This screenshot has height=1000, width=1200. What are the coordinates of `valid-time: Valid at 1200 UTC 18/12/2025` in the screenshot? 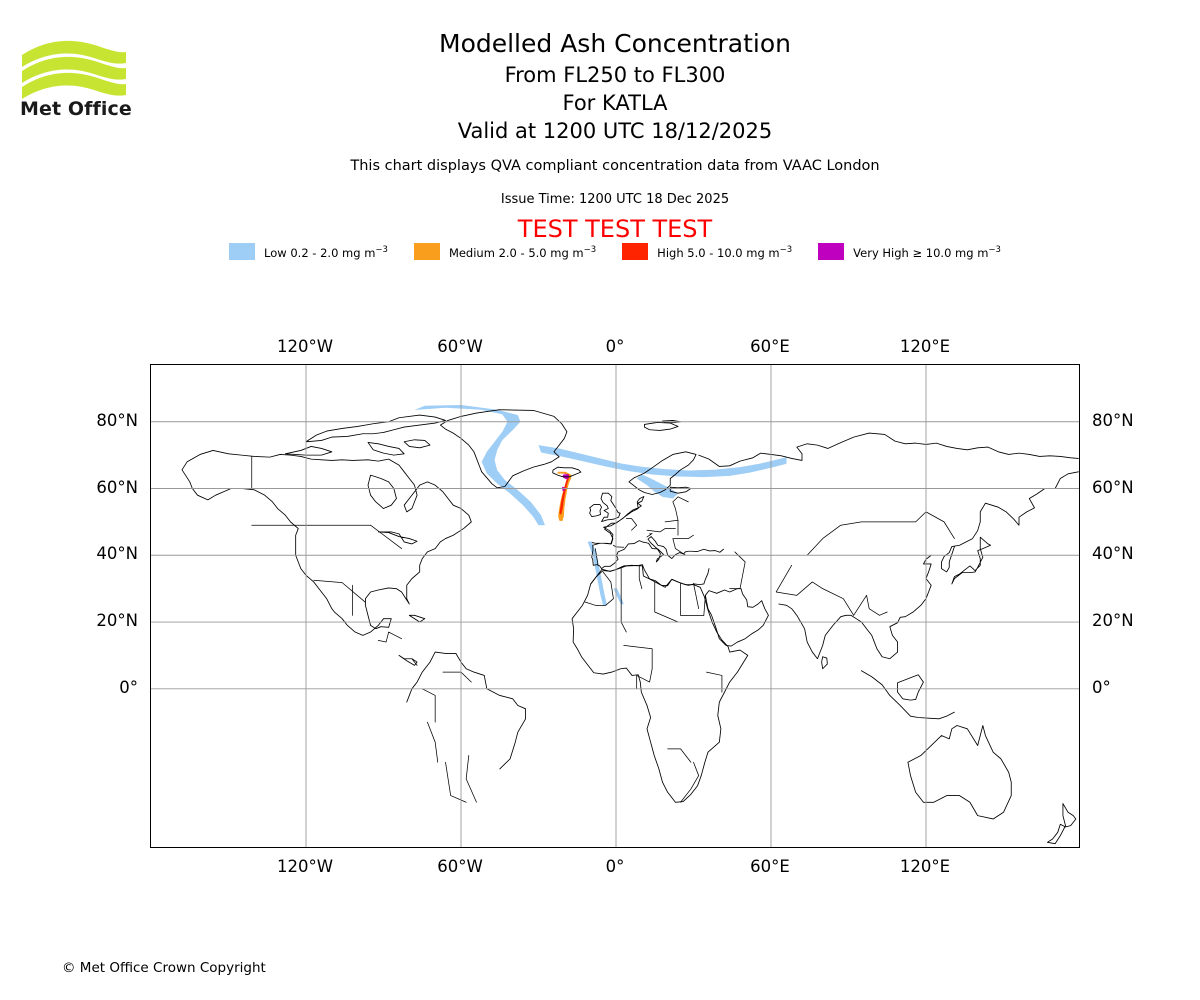 It's located at (615, 131).